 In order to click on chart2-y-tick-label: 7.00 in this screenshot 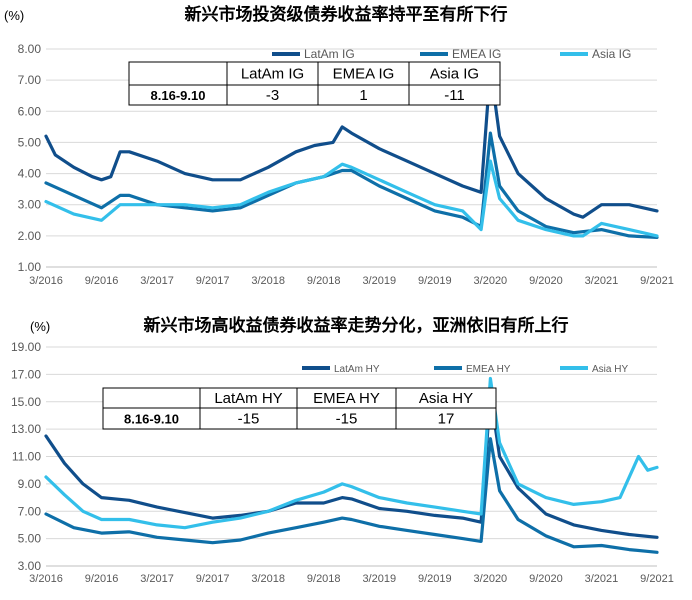, I will do `click(30, 511)`.